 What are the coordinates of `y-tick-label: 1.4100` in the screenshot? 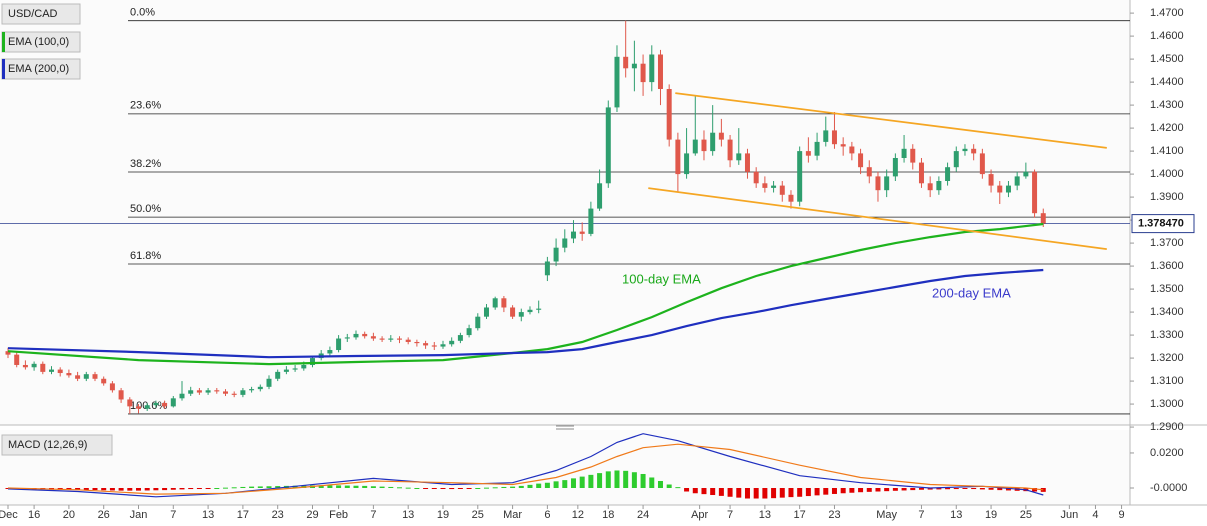 It's located at (1167, 151).